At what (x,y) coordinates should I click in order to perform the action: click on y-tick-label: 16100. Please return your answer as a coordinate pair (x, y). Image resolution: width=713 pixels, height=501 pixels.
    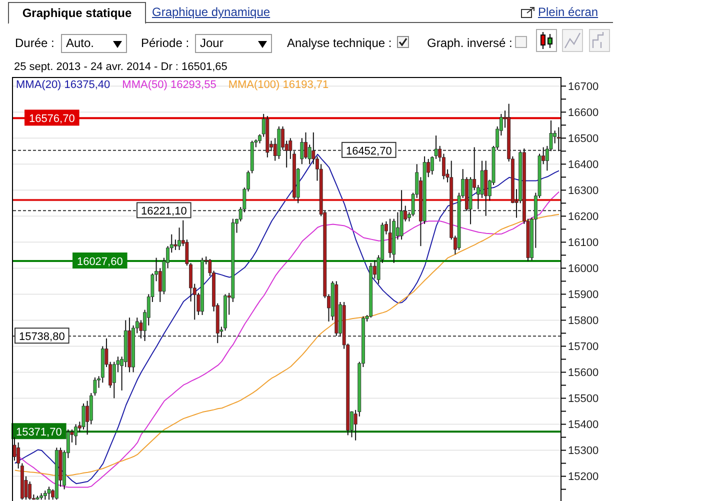
    Looking at the image, I should click on (583, 243).